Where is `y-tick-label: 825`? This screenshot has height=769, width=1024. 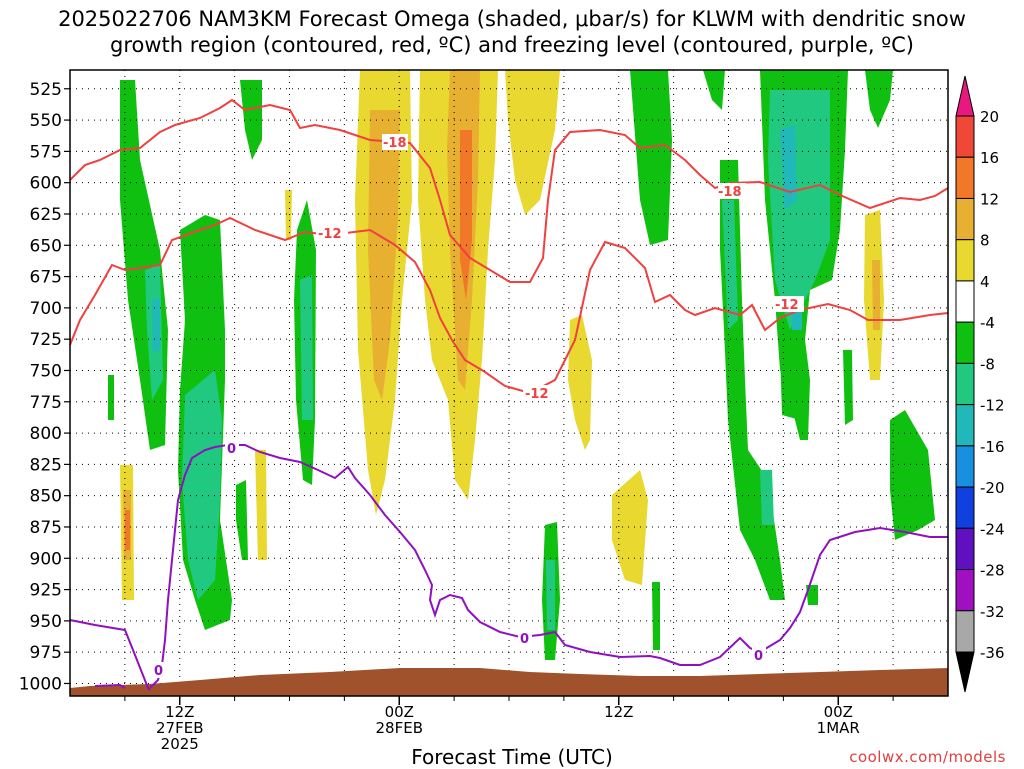 y-tick-label: 825 is located at coordinates (46, 465).